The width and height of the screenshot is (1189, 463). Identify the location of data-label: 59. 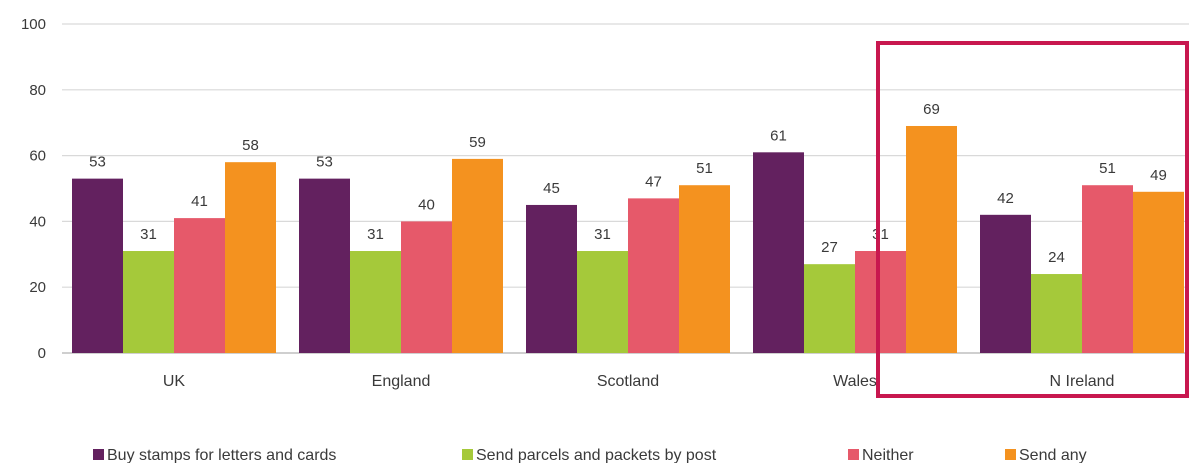
(477, 142).